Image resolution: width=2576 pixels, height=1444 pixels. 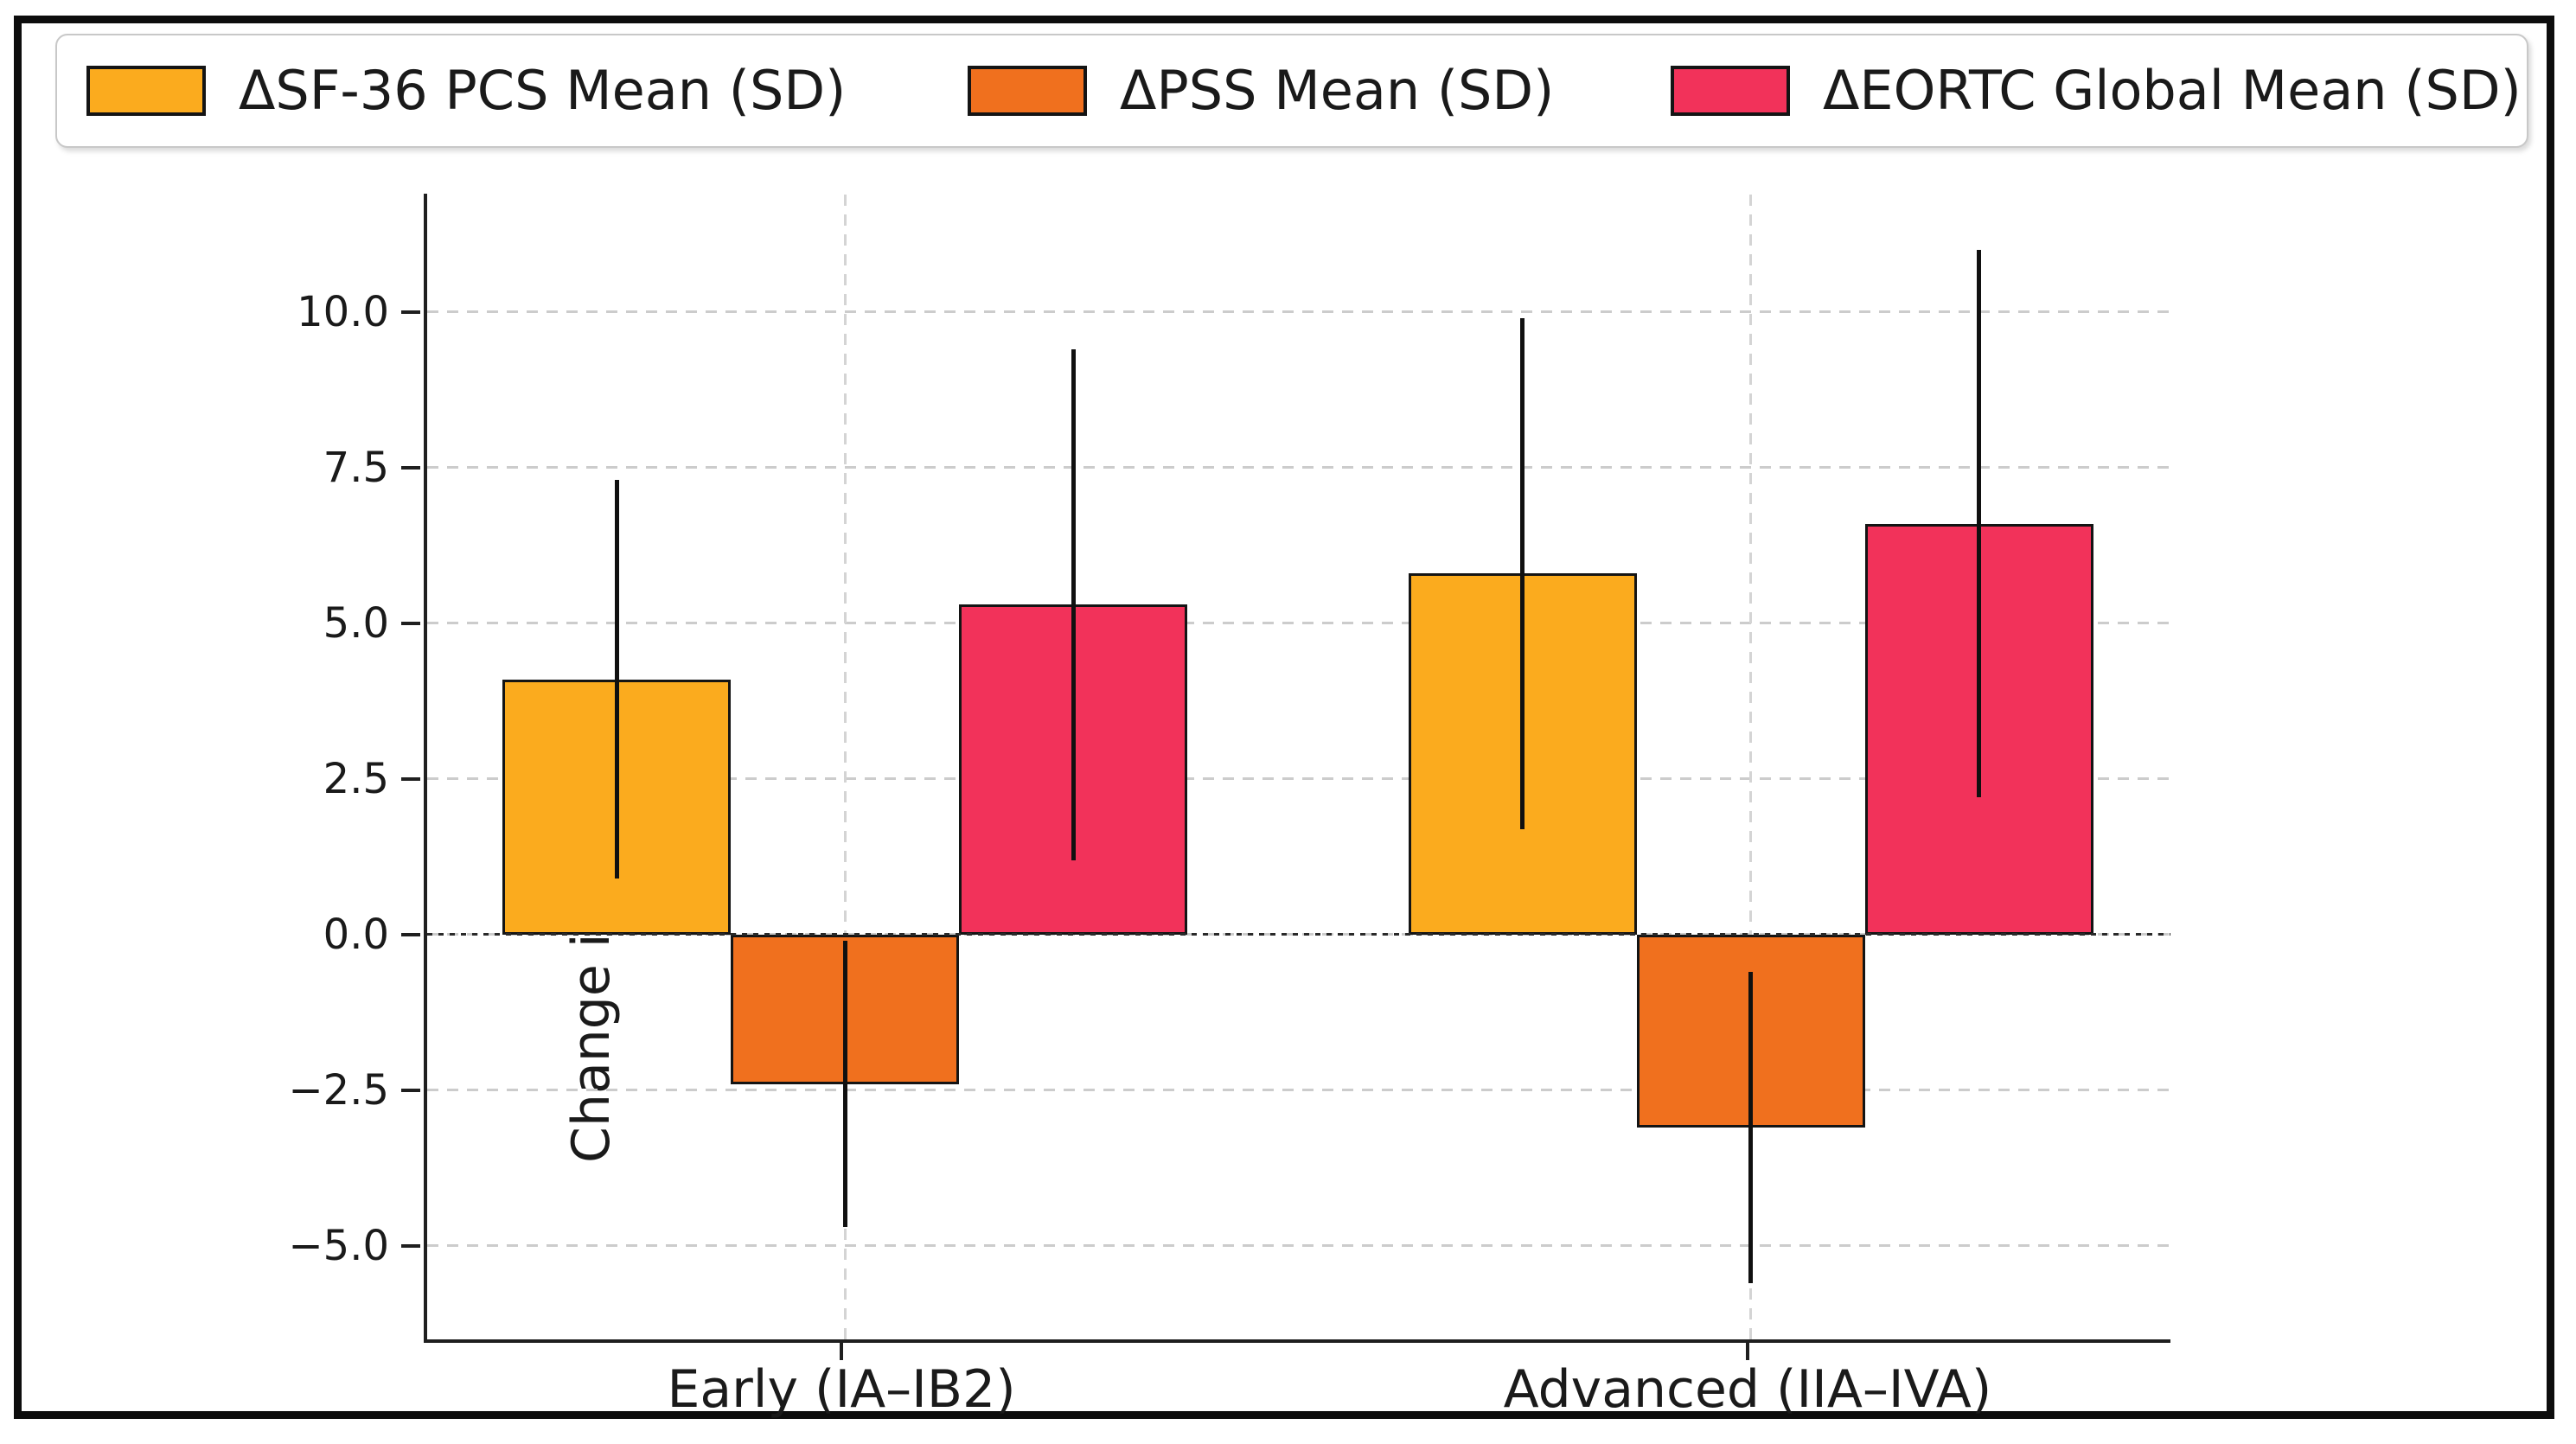 What do you see at coordinates (356, 467) in the screenshot?
I see `y-tick-label: 7.5` at bounding box center [356, 467].